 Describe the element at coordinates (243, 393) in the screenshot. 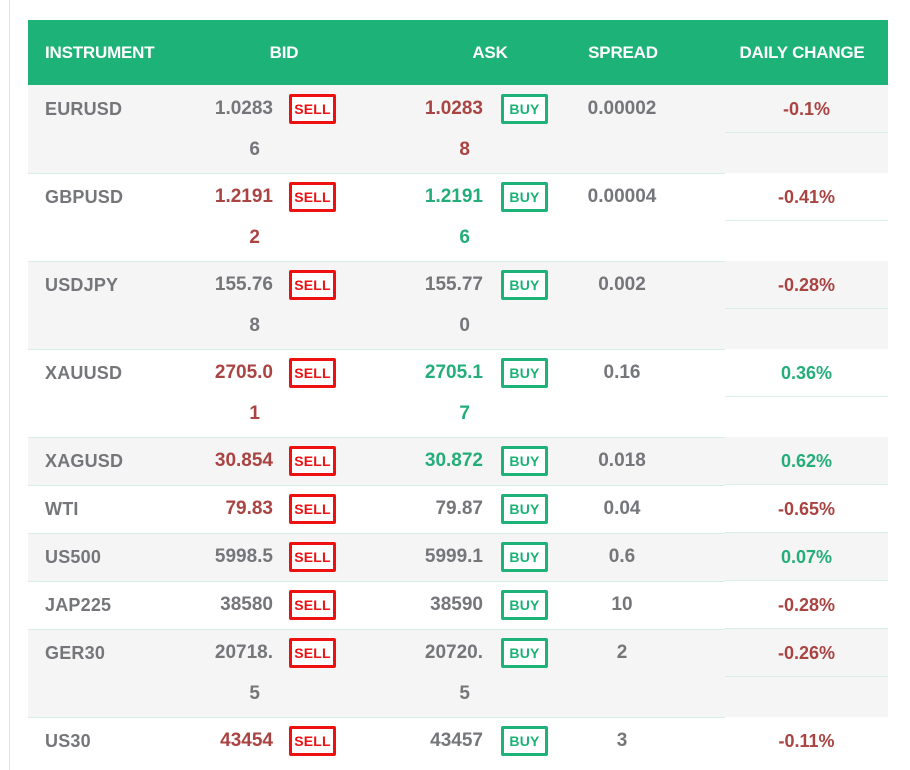

I see `bid-price: 2705.0 1` at that location.